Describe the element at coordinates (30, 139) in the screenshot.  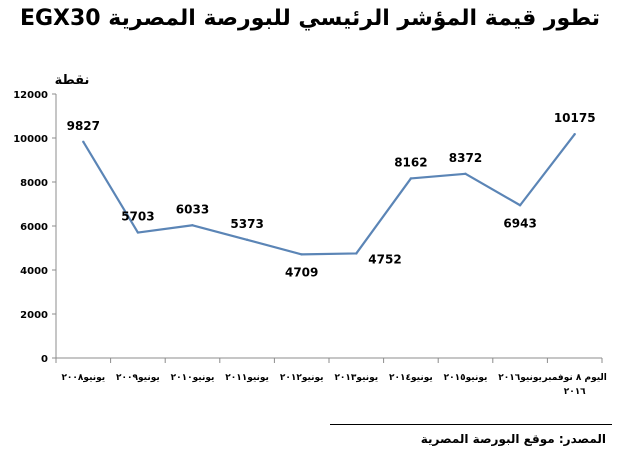
I see `y-tick-label: 10000` at that location.